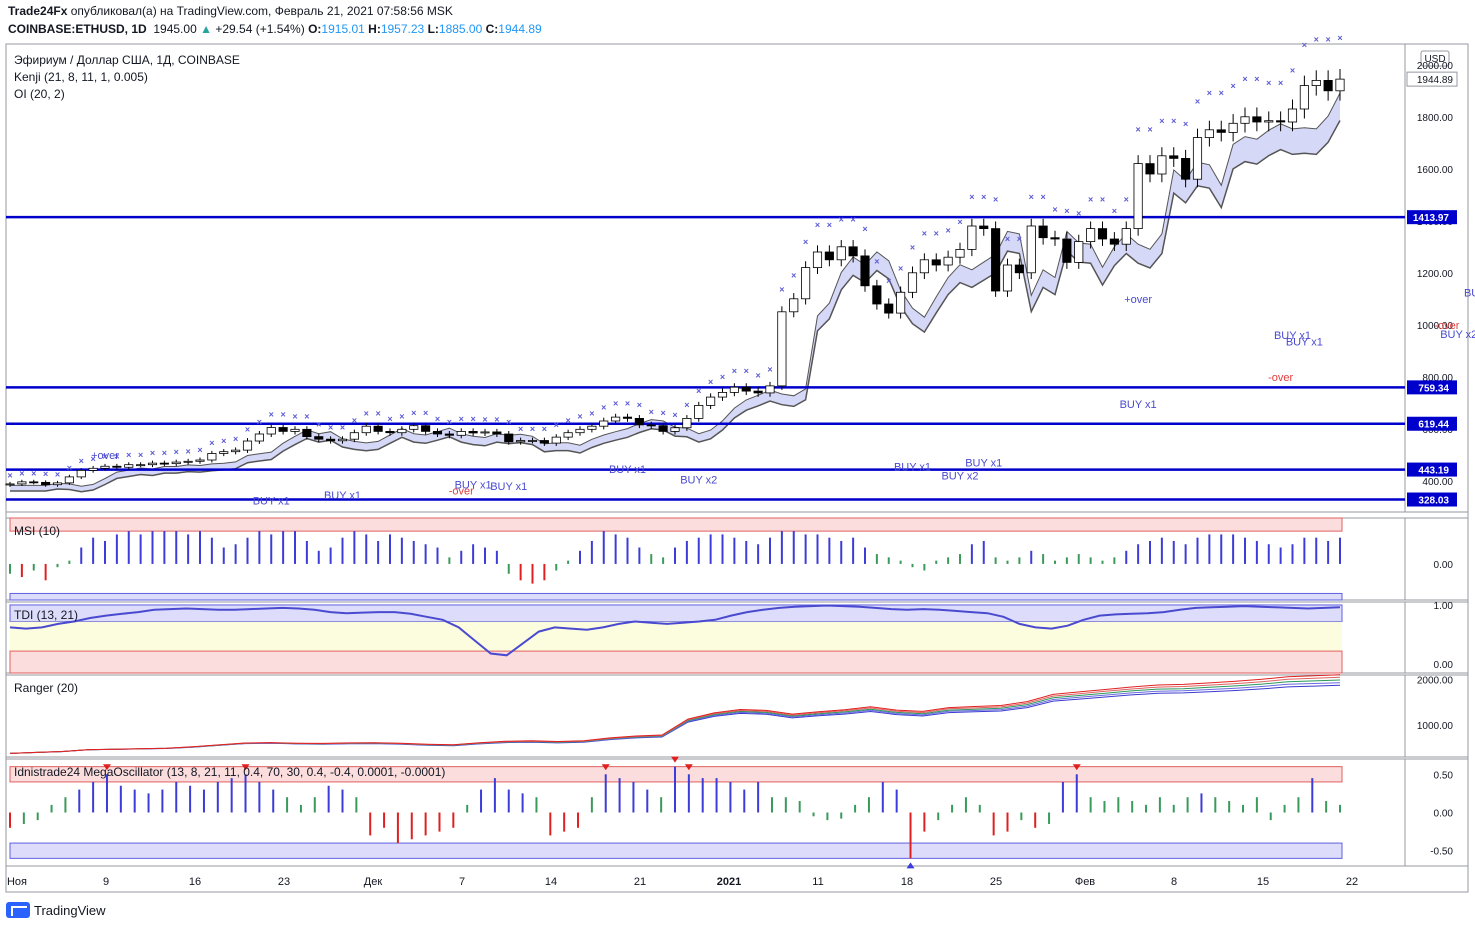 Image resolution: width=1475 pixels, height=930 pixels. Describe the element at coordinates (1435, 726) in the screenshot. I see `y-tick-label: 1000.00` at that location.